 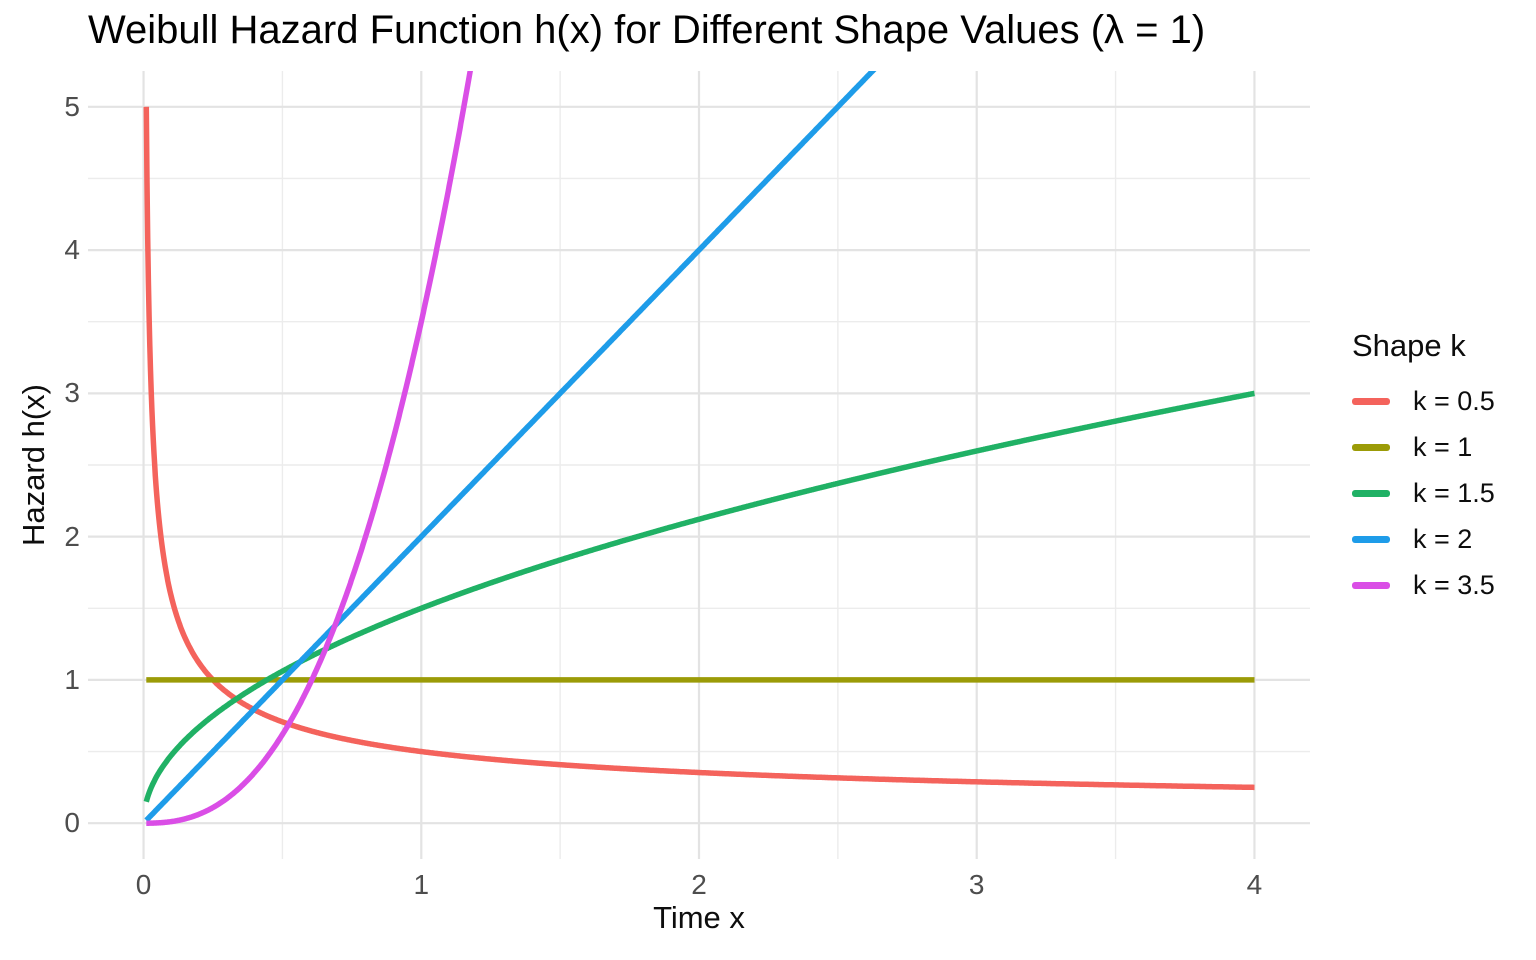 I want to click on x-axis-title: Time x, so click(x=699, y=917).